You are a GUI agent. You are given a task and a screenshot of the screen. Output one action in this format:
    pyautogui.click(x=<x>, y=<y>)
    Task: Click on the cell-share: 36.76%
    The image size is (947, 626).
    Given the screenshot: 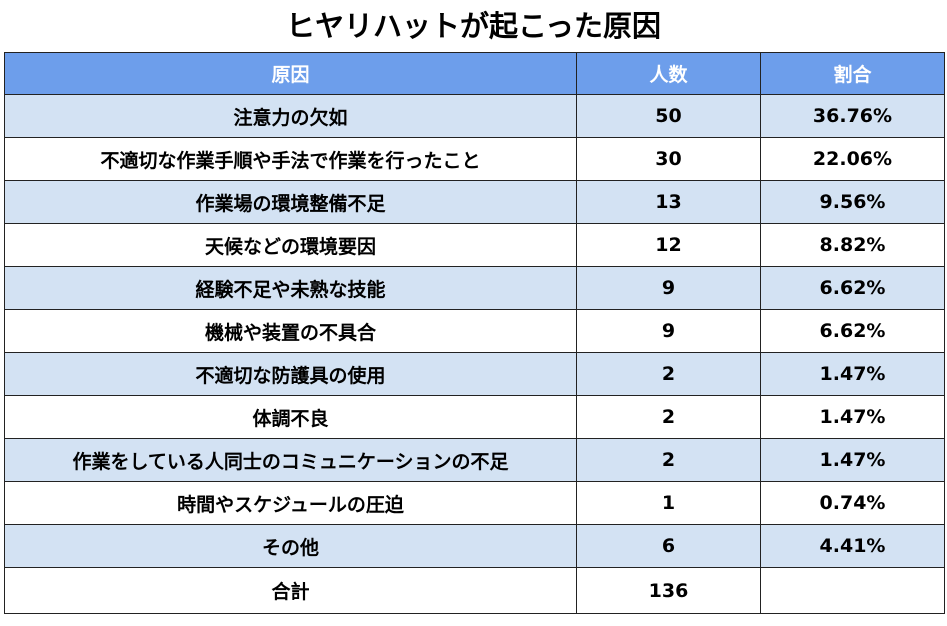 What is the action you would take?
    pyautogui.click(x=852, y=116)
    